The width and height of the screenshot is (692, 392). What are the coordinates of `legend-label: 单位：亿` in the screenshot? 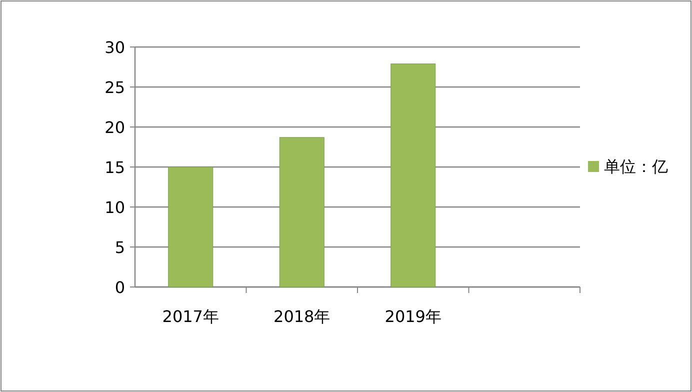 It's located at (636, 166).